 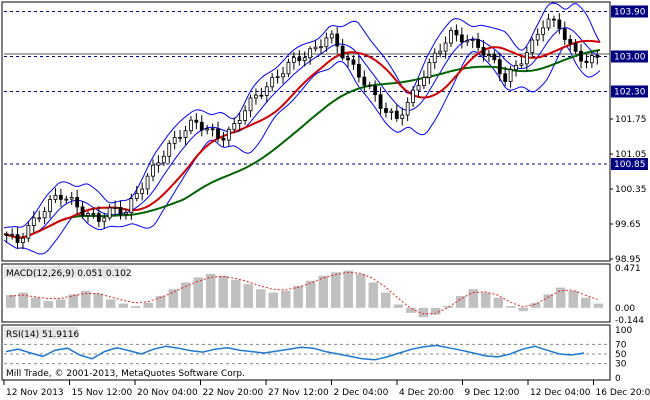 I want to click on x-tick-label: 2 Dec 04:00, so click(x=361, y=393).